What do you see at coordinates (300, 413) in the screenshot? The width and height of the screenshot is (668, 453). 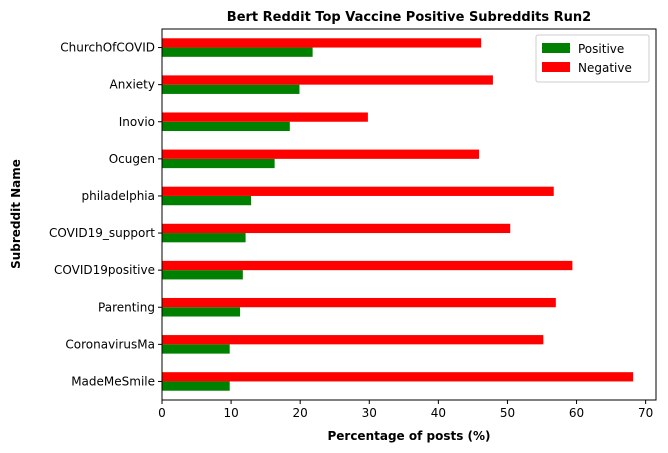 I see `x-tick-label: 20` at bounding box center [300, 413].